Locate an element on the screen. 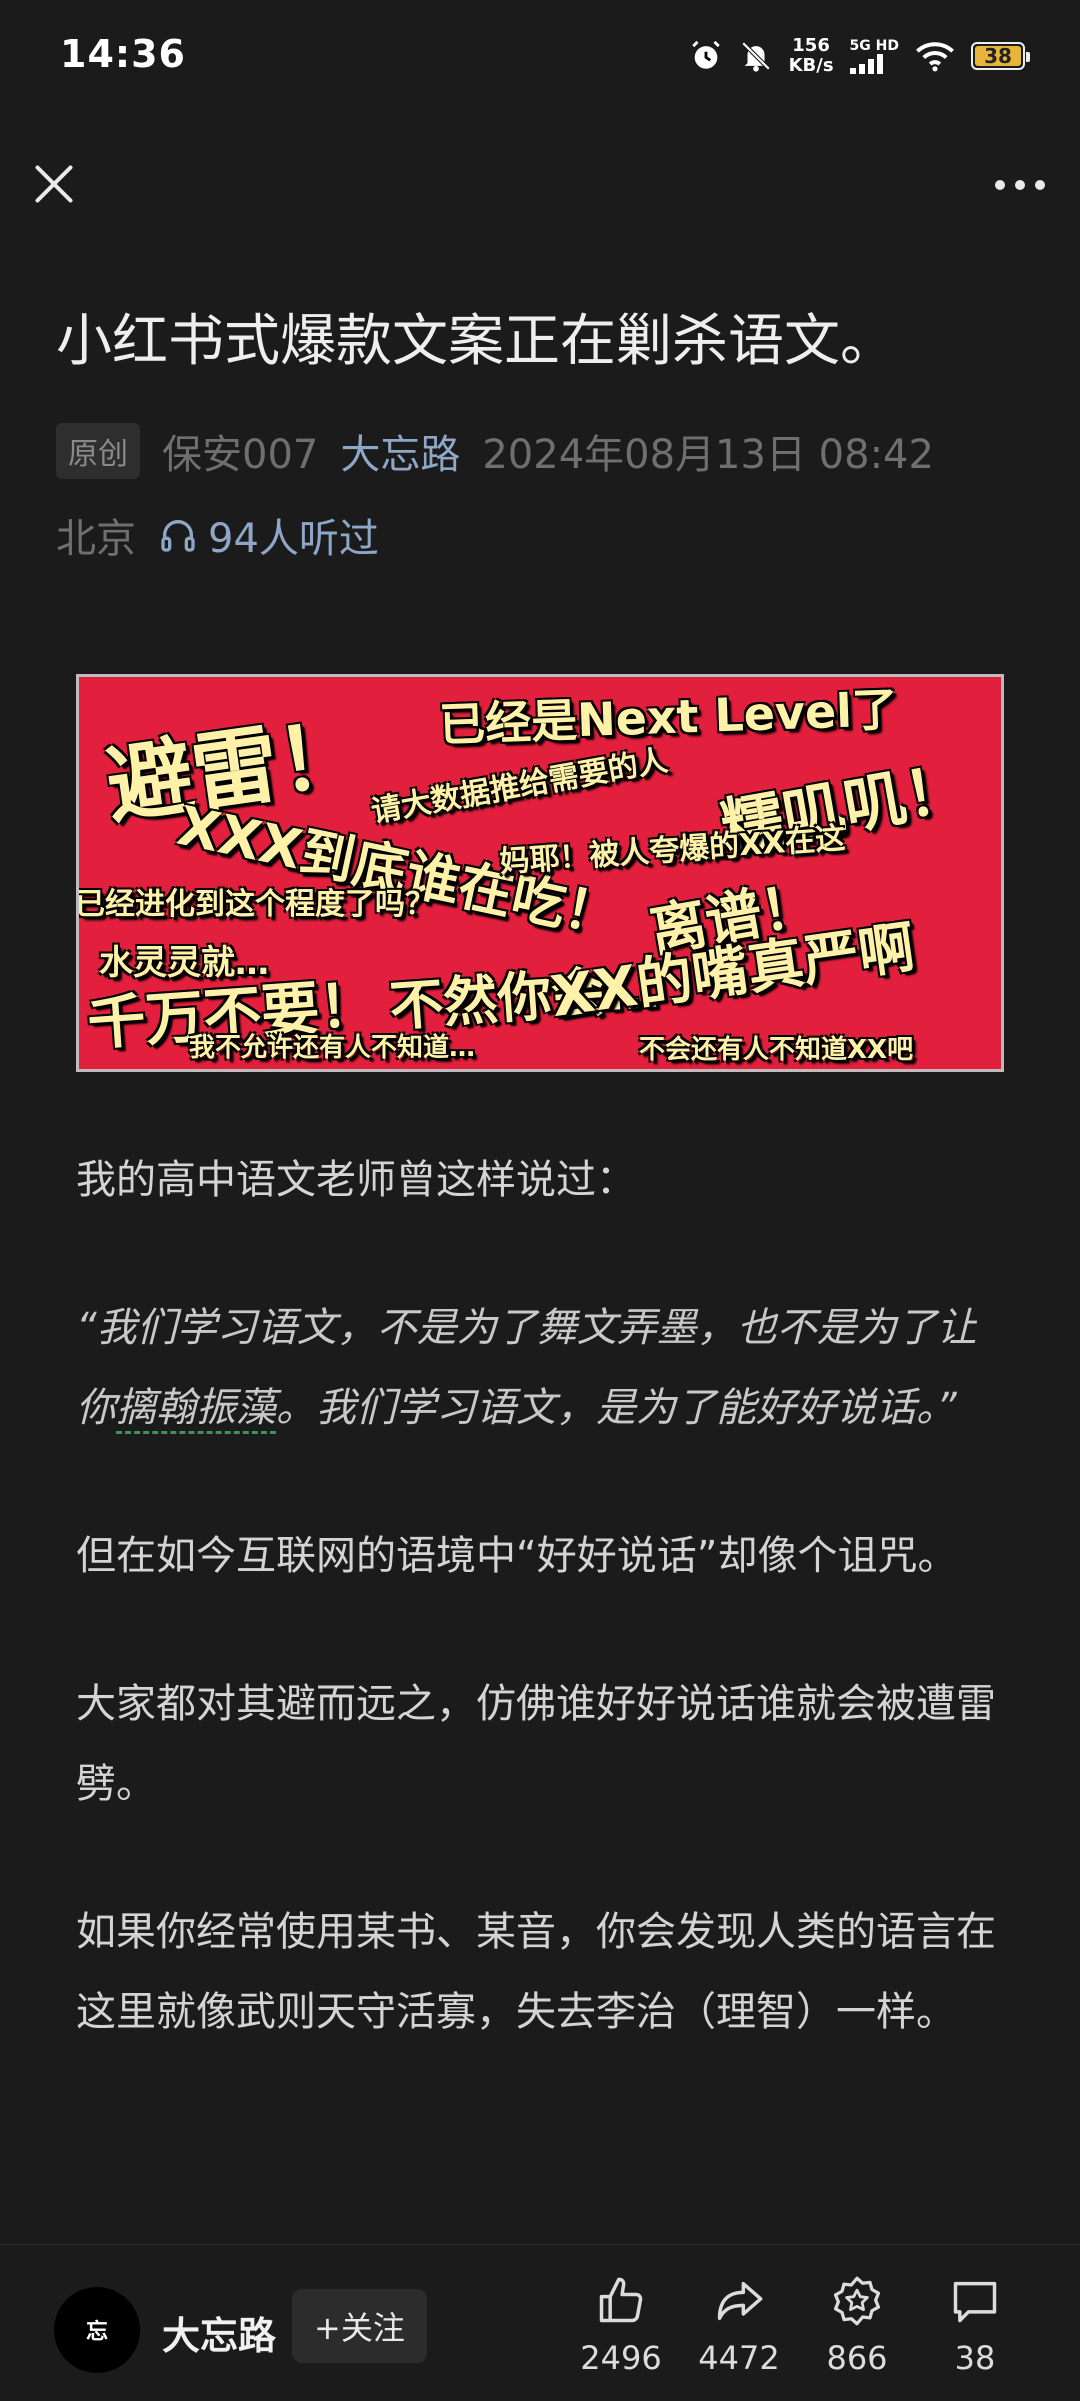 The width and height of the screenshot is (1080, 2401). article-meta: 原创 保安007 大忘路 2024年08月13日 08:42 is located at coordinates (495, 451).